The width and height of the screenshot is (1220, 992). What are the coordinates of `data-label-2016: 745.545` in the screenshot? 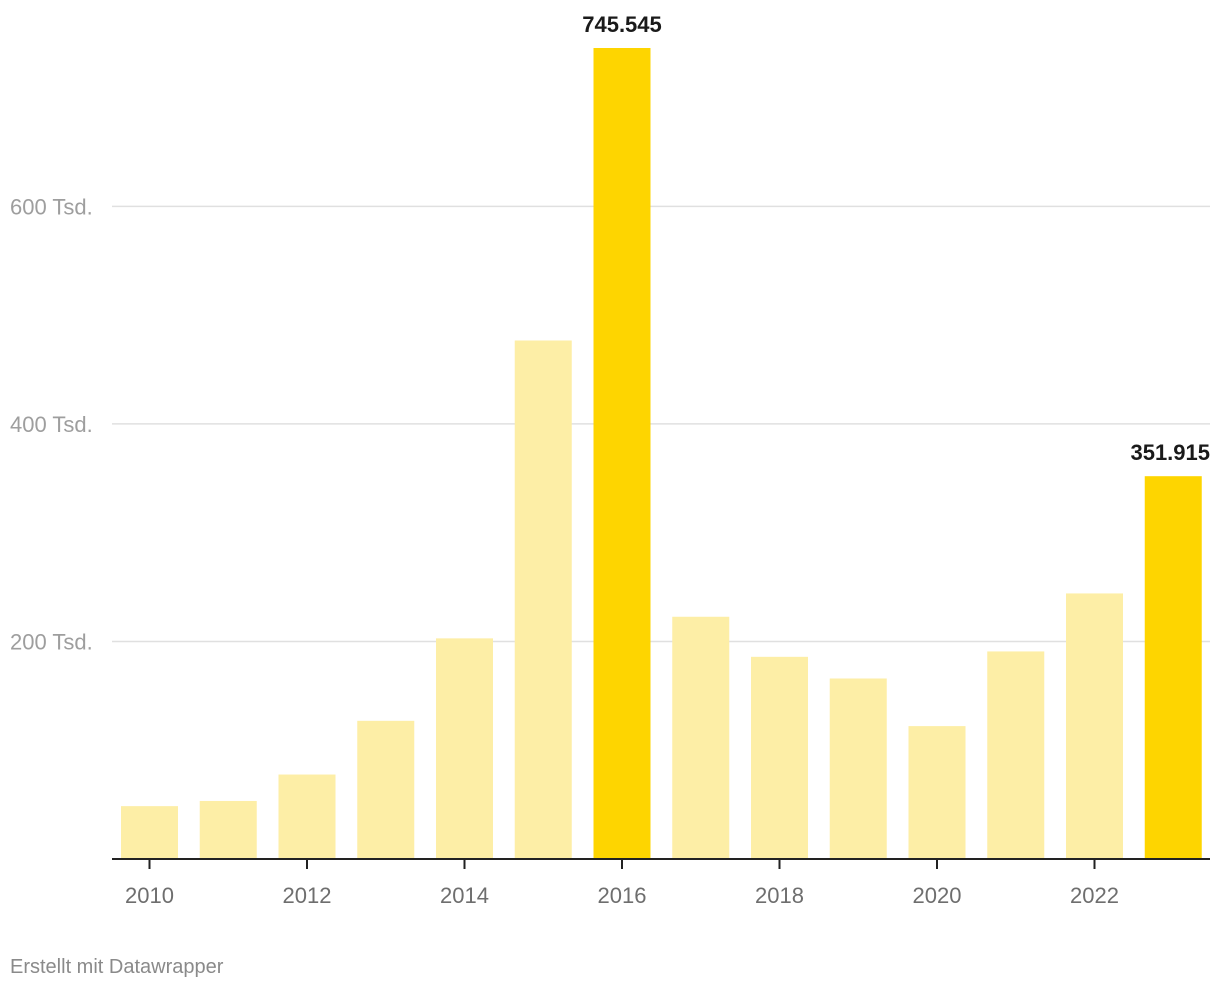 It's located at (622, 24).